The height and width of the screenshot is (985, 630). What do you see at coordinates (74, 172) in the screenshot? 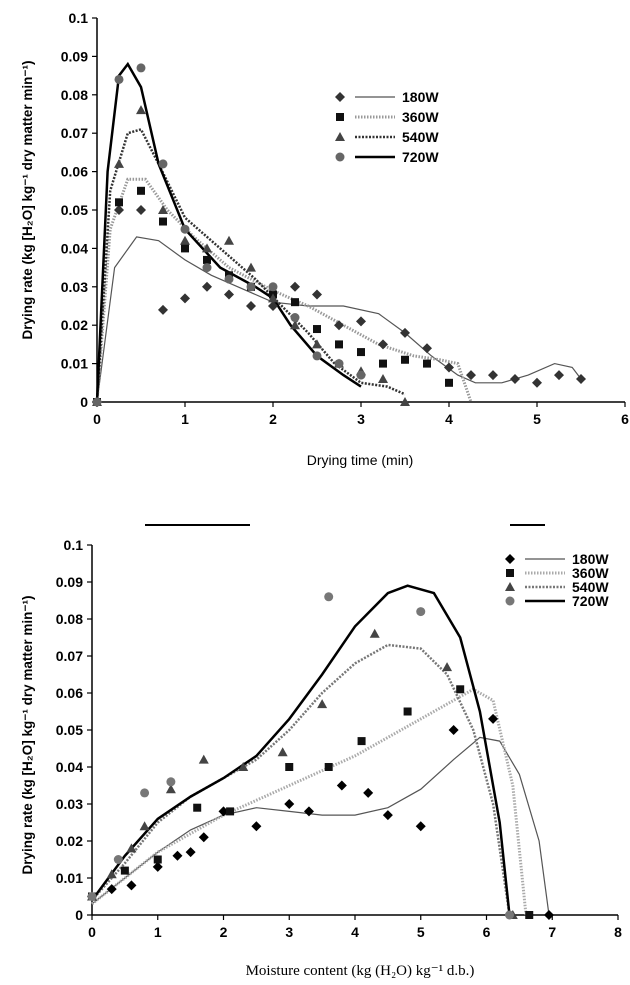
I see `y-tick-label: 0.06` at bounding box center [74, 172].